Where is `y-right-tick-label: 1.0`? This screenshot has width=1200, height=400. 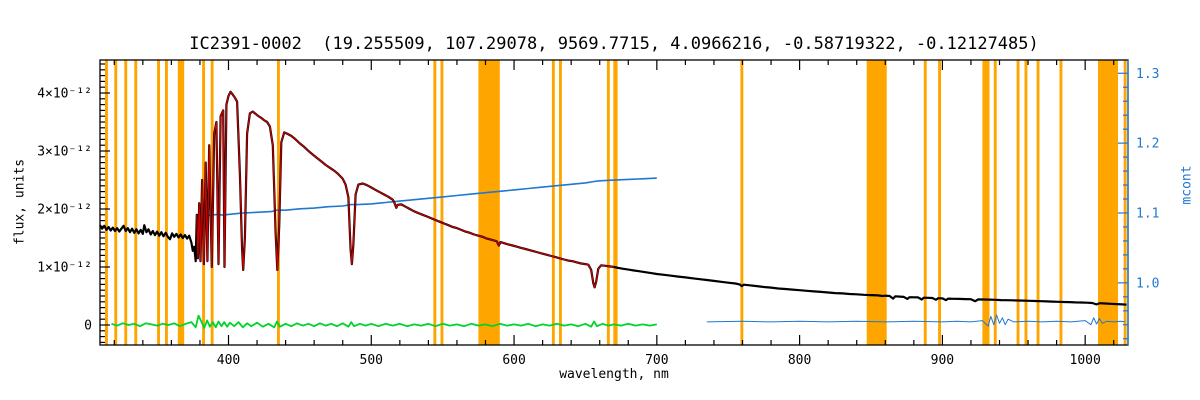
y-right-tick-label: 1.0 is located at coordinates (1147, 283).